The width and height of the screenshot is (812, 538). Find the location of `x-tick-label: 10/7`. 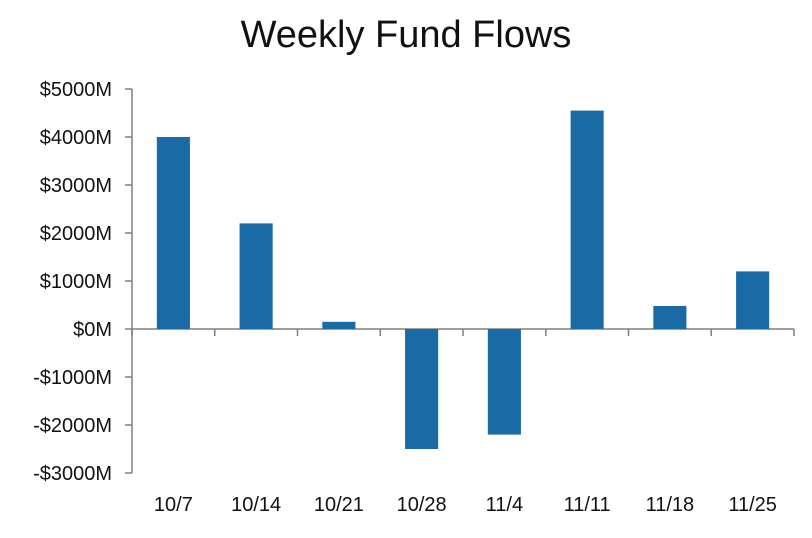

x-tick-label: 10/7 is located at coordinates (173, 505).